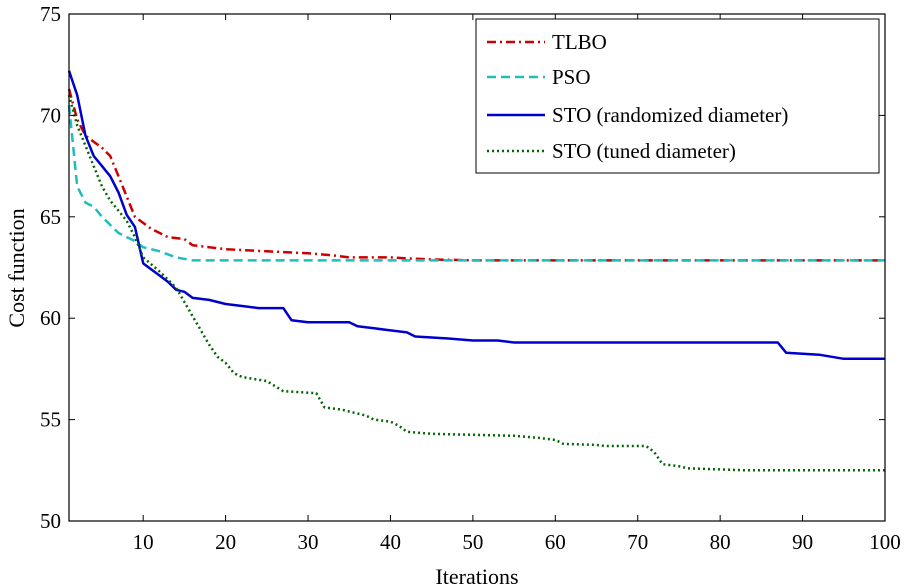  I want to click on y-tick-label: 50, so click(50, 521).